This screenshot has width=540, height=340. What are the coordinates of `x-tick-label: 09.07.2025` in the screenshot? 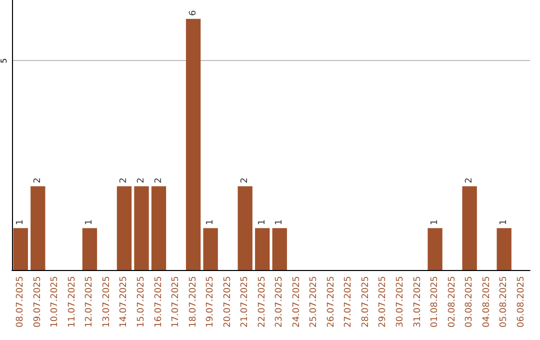 It's located at (37, 302).